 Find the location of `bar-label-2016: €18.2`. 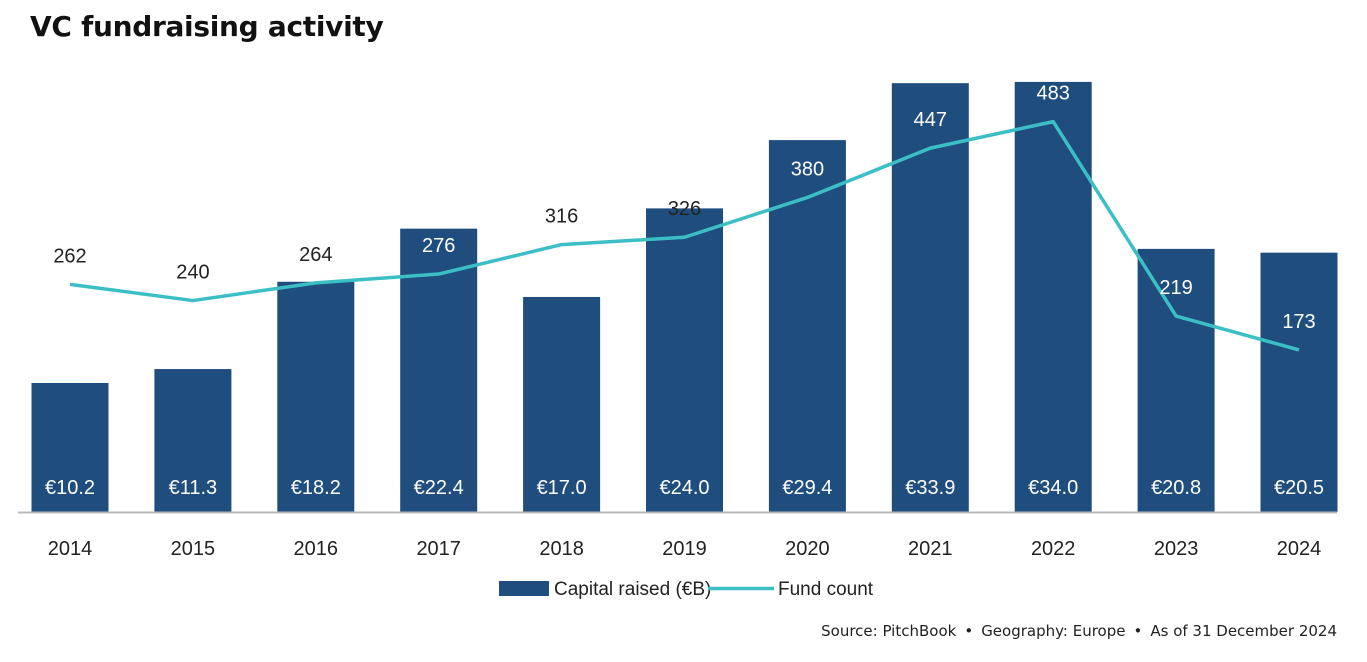

bar-label-2016: €18.2 is located at coordinates (316, 488).